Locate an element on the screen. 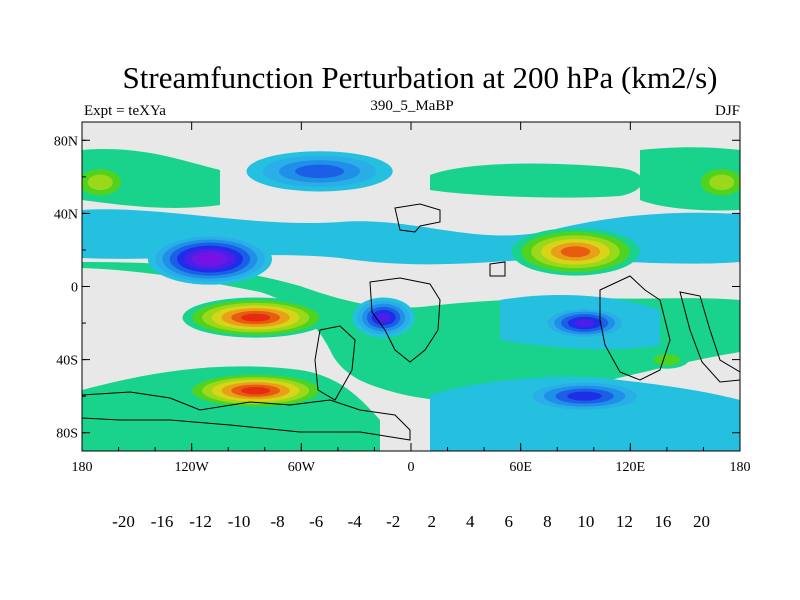 The width and height of the screenshot is (800, 600). x-tick-label: 60W is located at coordinates (302, 467).